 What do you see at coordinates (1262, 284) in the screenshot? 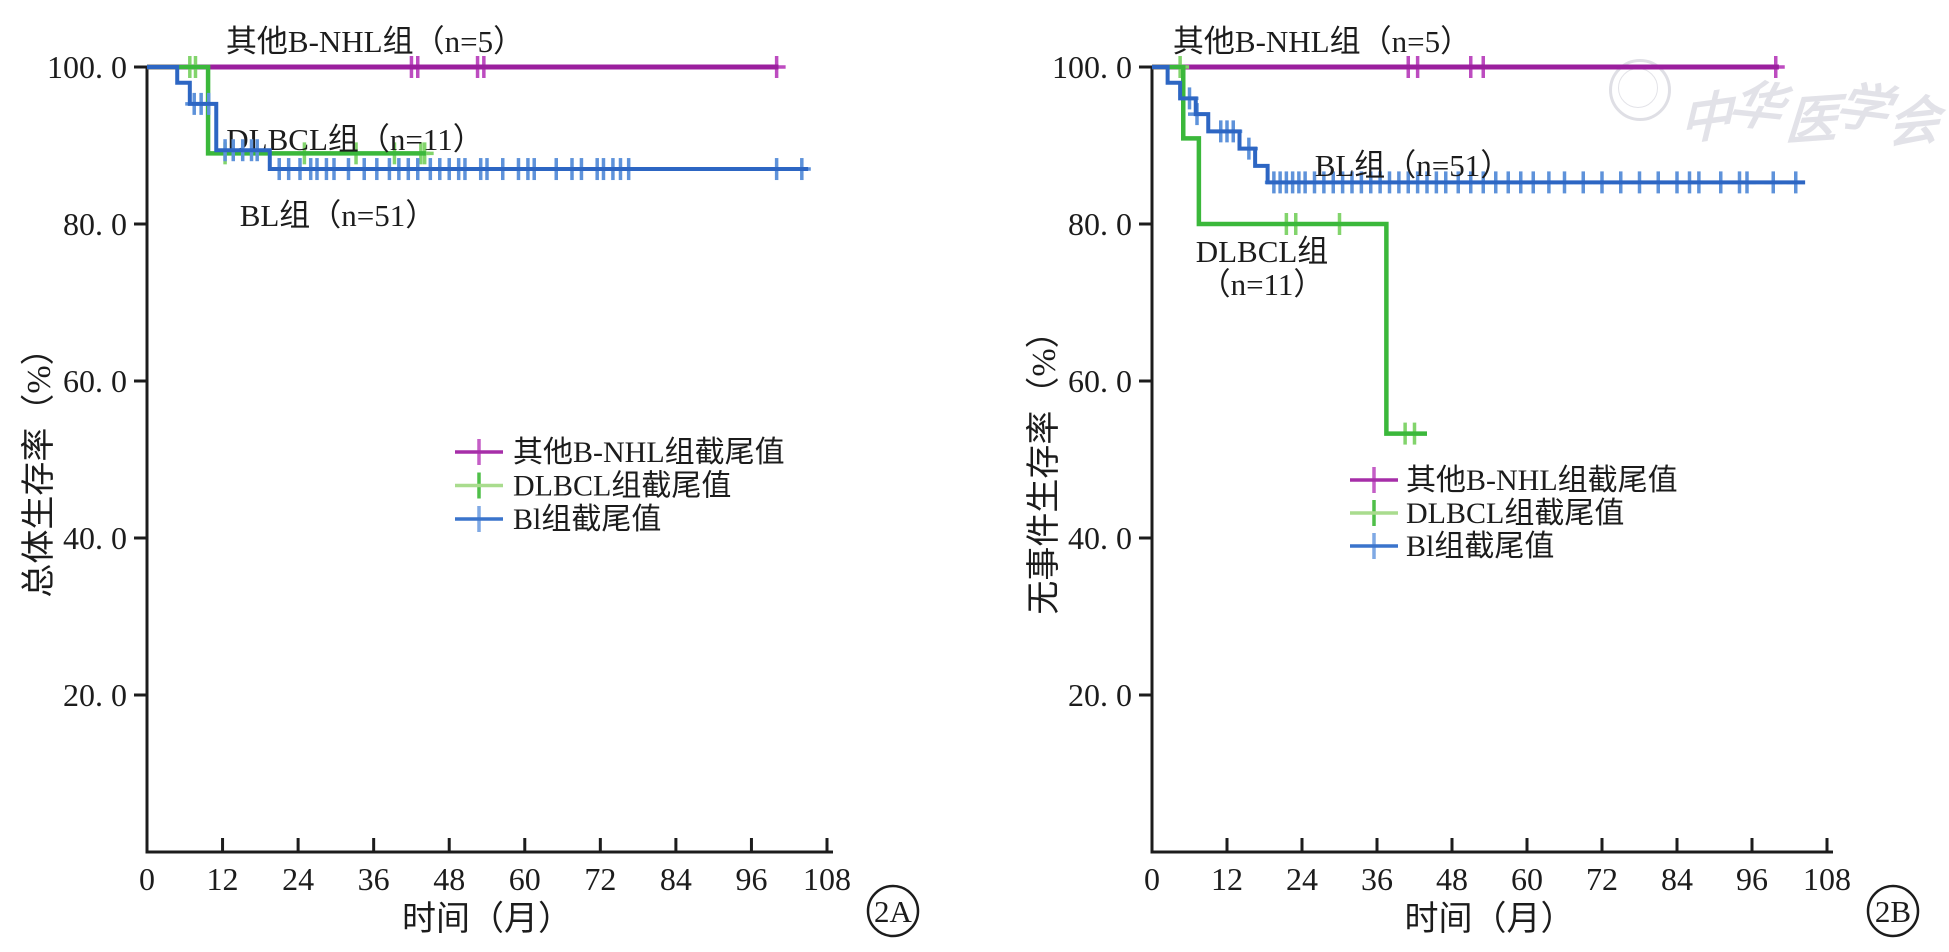
I see `series-label: （n=11）` at bounding box center [1262, 284].